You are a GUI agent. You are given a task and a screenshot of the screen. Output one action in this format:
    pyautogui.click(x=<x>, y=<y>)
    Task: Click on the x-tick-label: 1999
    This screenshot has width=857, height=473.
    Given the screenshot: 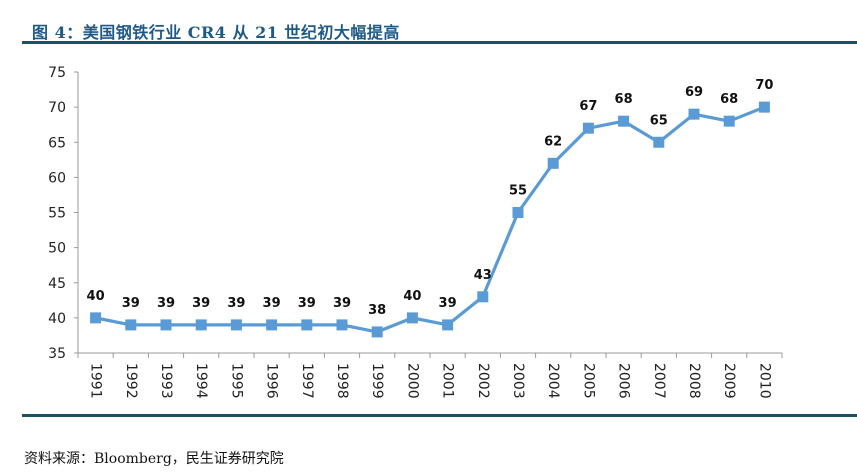 What is the action you would take?
    pyautogui.click(x=377, y=381)
    